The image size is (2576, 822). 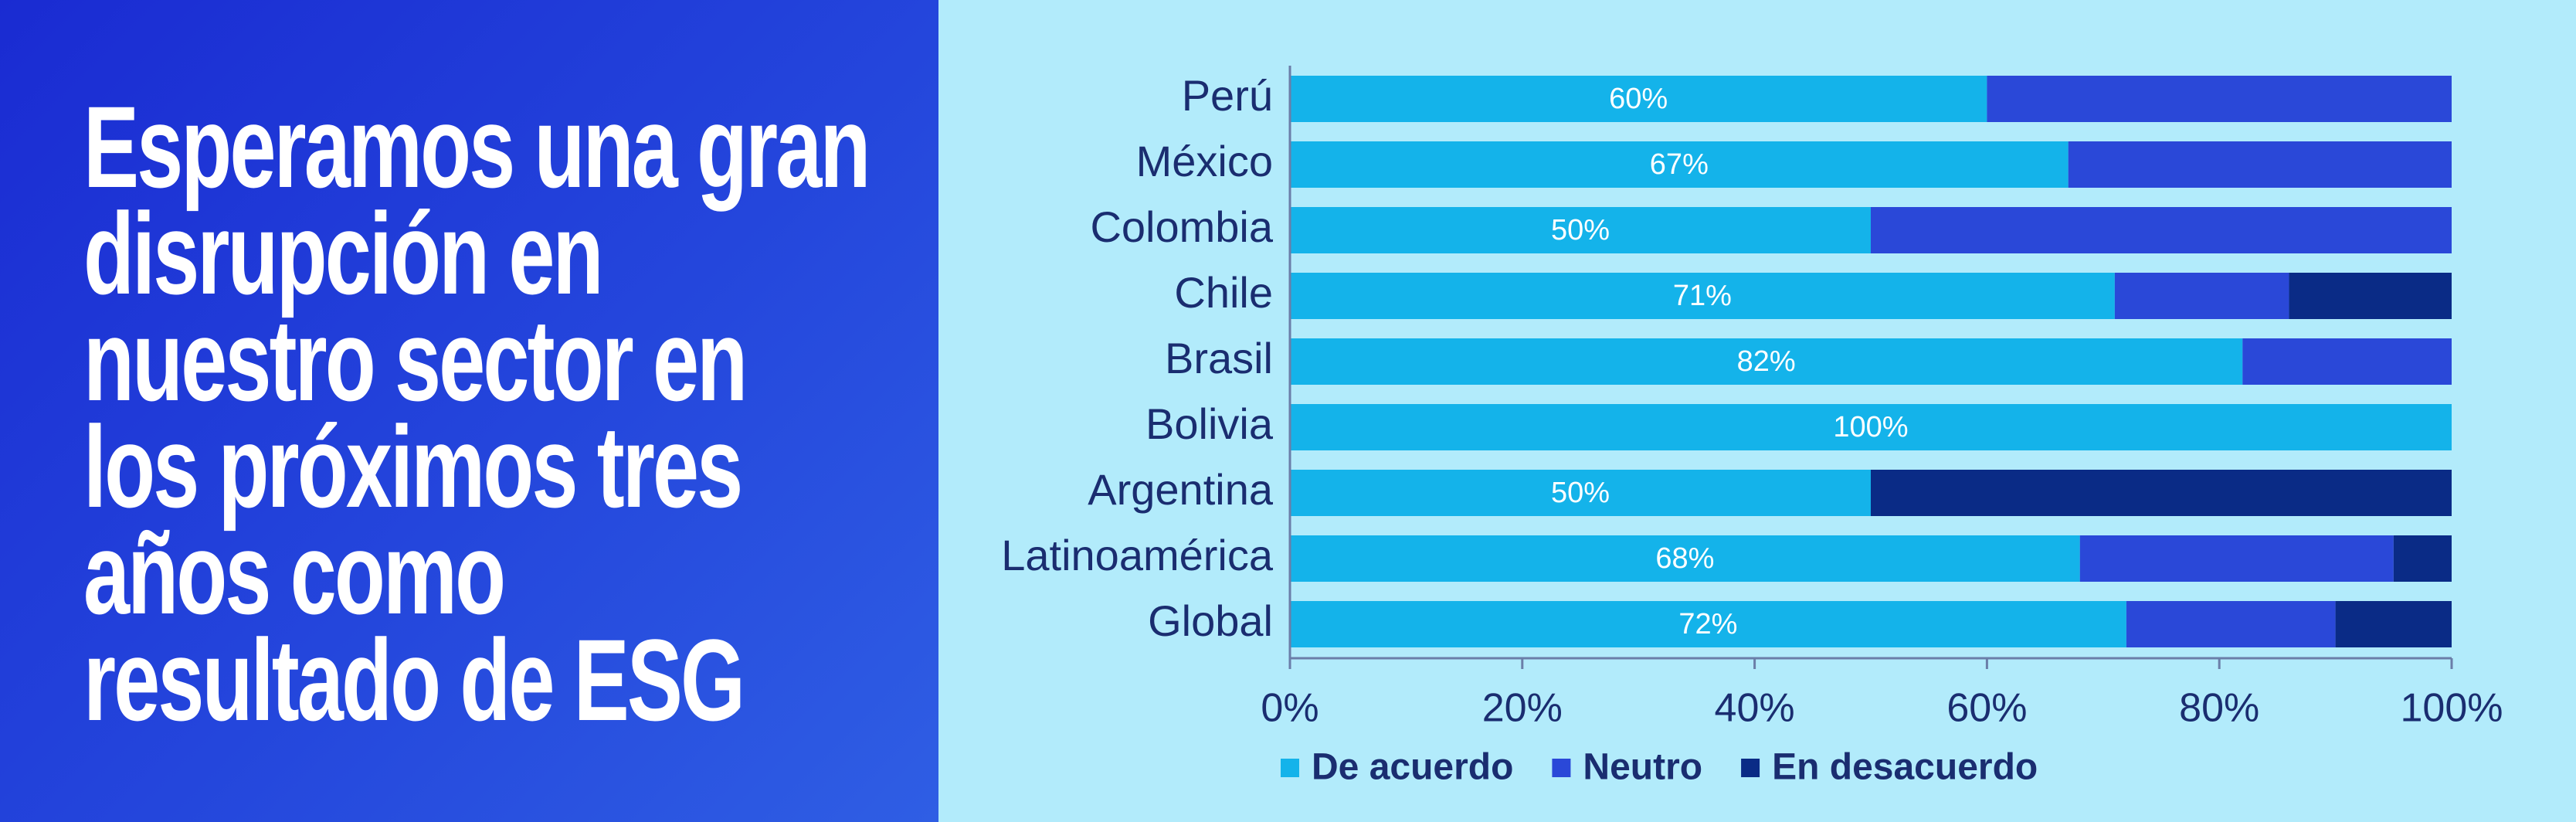 What do you see at coordinates (1209, 423) in the screenshot?
I see `category-label: Bolivia` at bounding box center [1209, 423].